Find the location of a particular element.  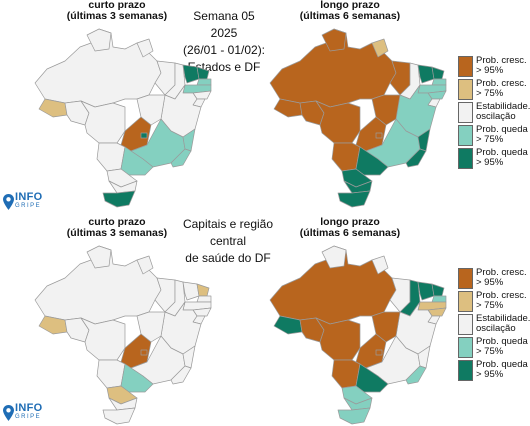

top-left-title: curto prazo (últimas 3 semanas) is located at coordinates (117, 11).